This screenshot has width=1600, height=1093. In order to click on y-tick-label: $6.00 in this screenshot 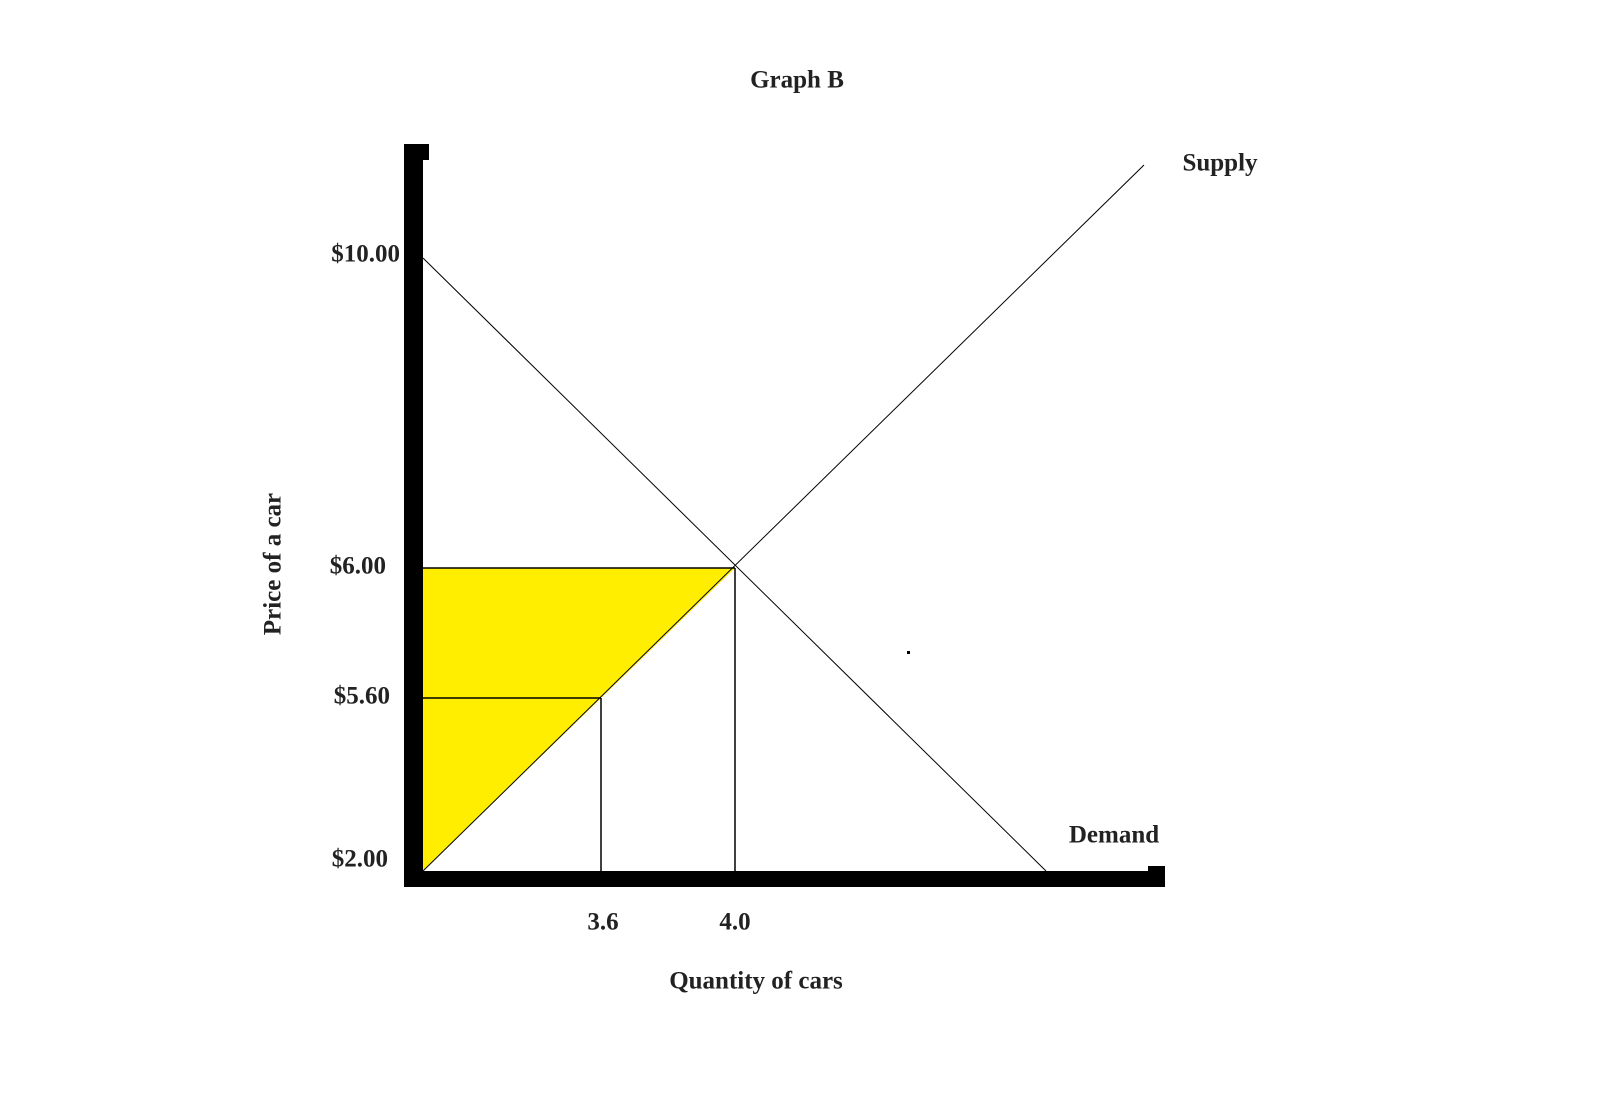, I will do `click(358, 566)`.